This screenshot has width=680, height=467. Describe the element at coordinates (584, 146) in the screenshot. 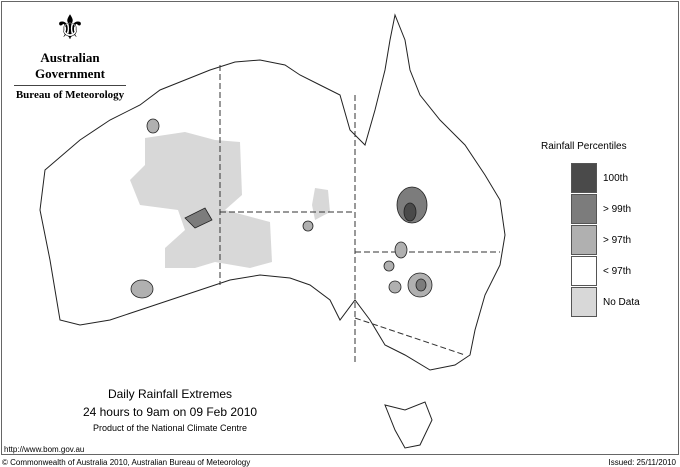

I see `legend-title: Rainfall Percentiles` at that location.